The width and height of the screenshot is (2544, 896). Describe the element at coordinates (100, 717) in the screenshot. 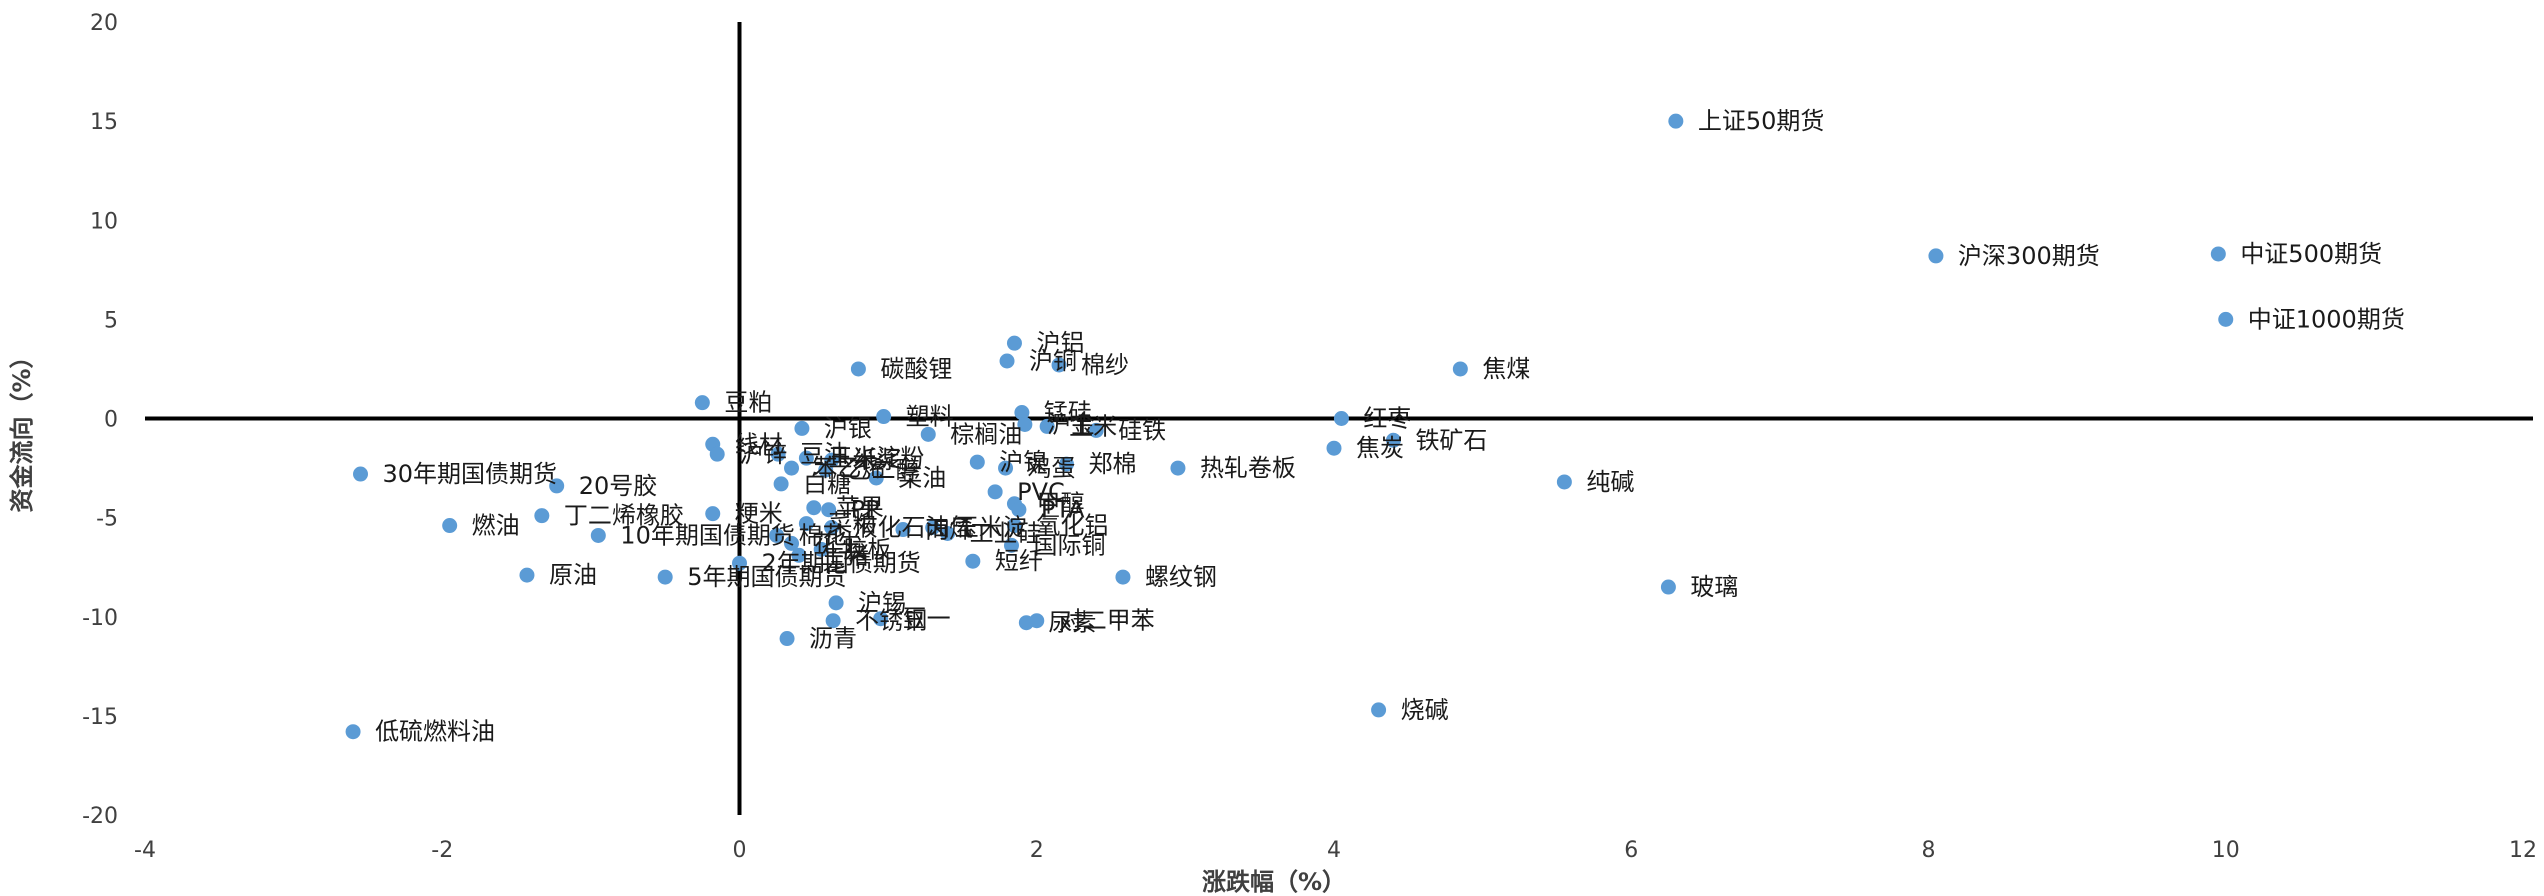

I see `y-tick-label: -15` at that location.